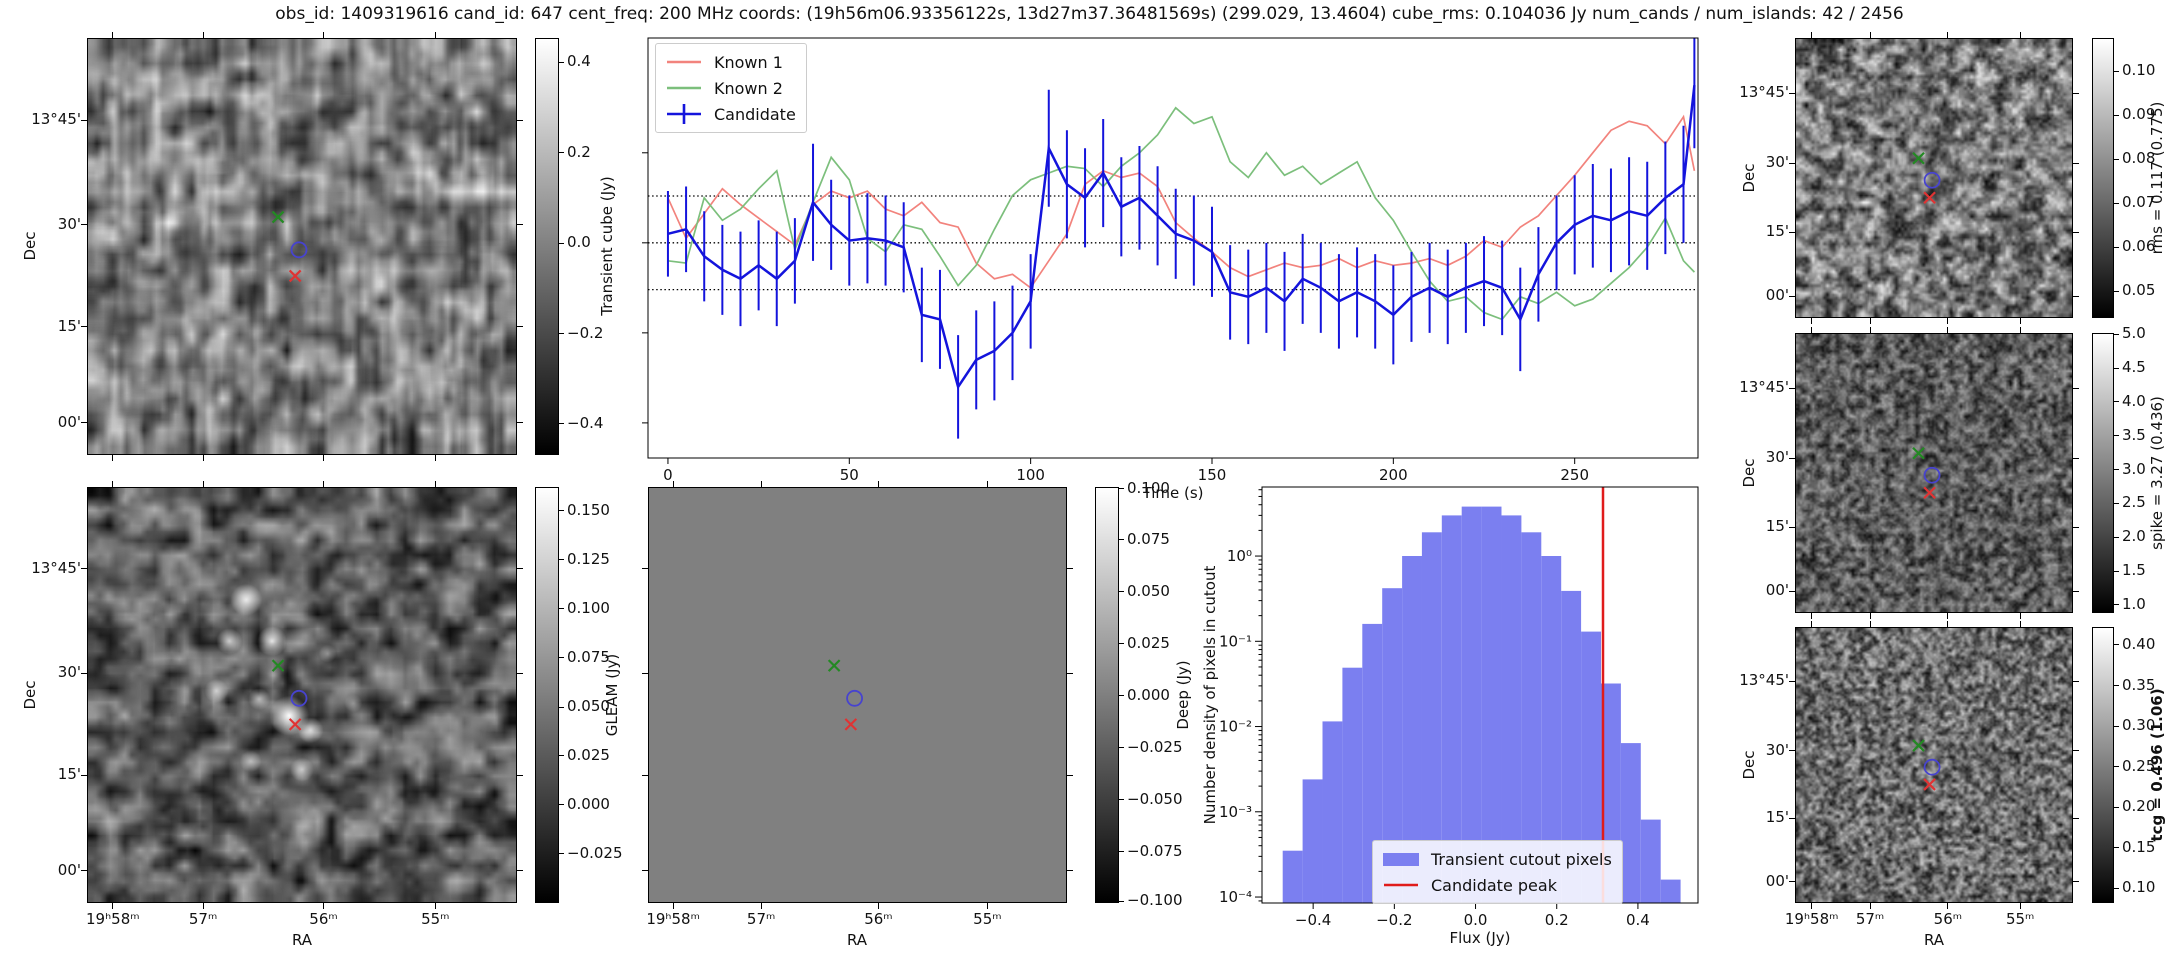  Describe the element at coordinates (1481, 695) in the screenshot. I see `histogram-data-area` at that location.